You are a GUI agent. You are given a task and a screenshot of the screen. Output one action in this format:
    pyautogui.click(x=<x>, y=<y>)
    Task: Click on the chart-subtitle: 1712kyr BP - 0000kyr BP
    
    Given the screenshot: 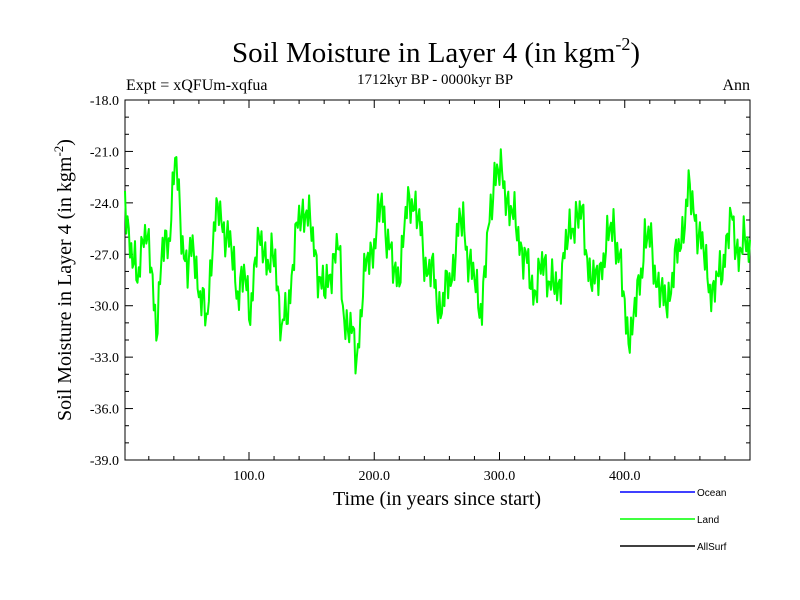 What is the action you would take?
    pyautogui.click(x=435, y=80)
    